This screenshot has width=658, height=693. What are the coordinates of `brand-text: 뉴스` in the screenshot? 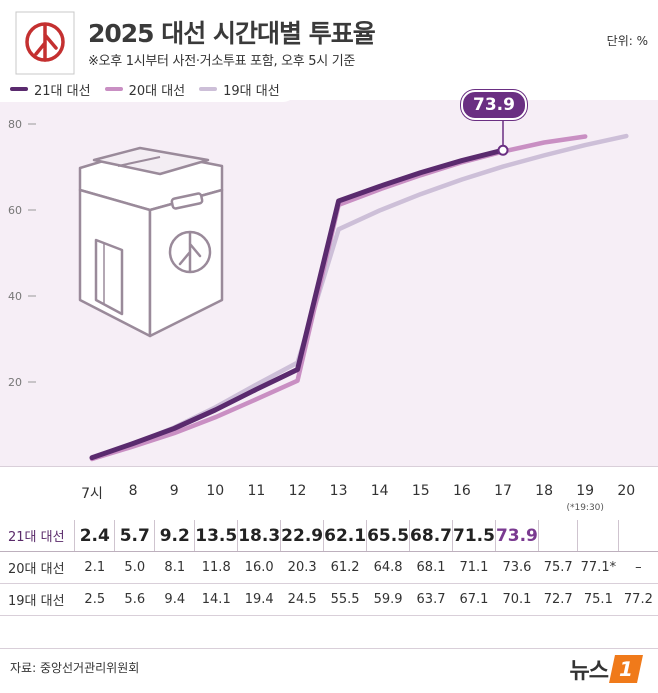 It's located at (589, 671).